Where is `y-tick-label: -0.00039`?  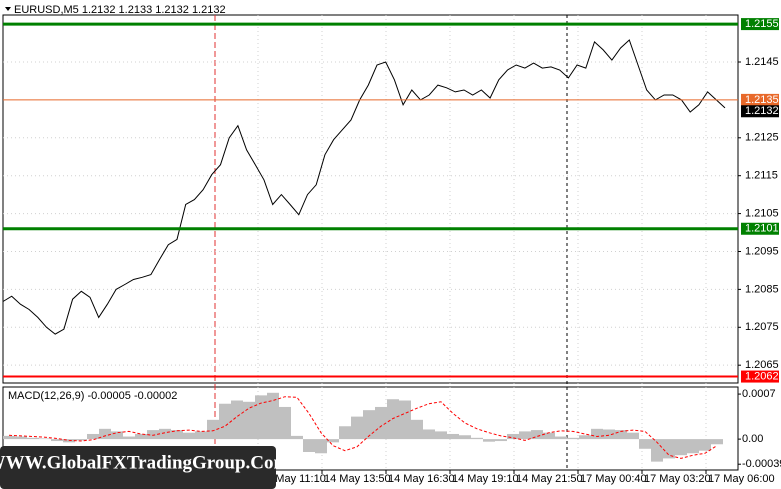 y-tick-label: -0.00039 is located at coordinates (761, 464).